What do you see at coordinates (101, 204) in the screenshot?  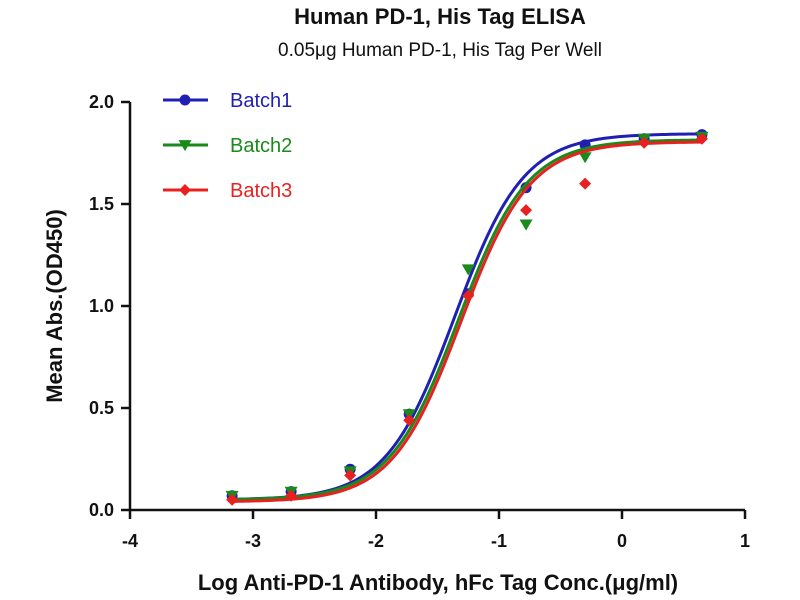 I see `y-tick-label: 1.5` at bounding box center [101, 204].